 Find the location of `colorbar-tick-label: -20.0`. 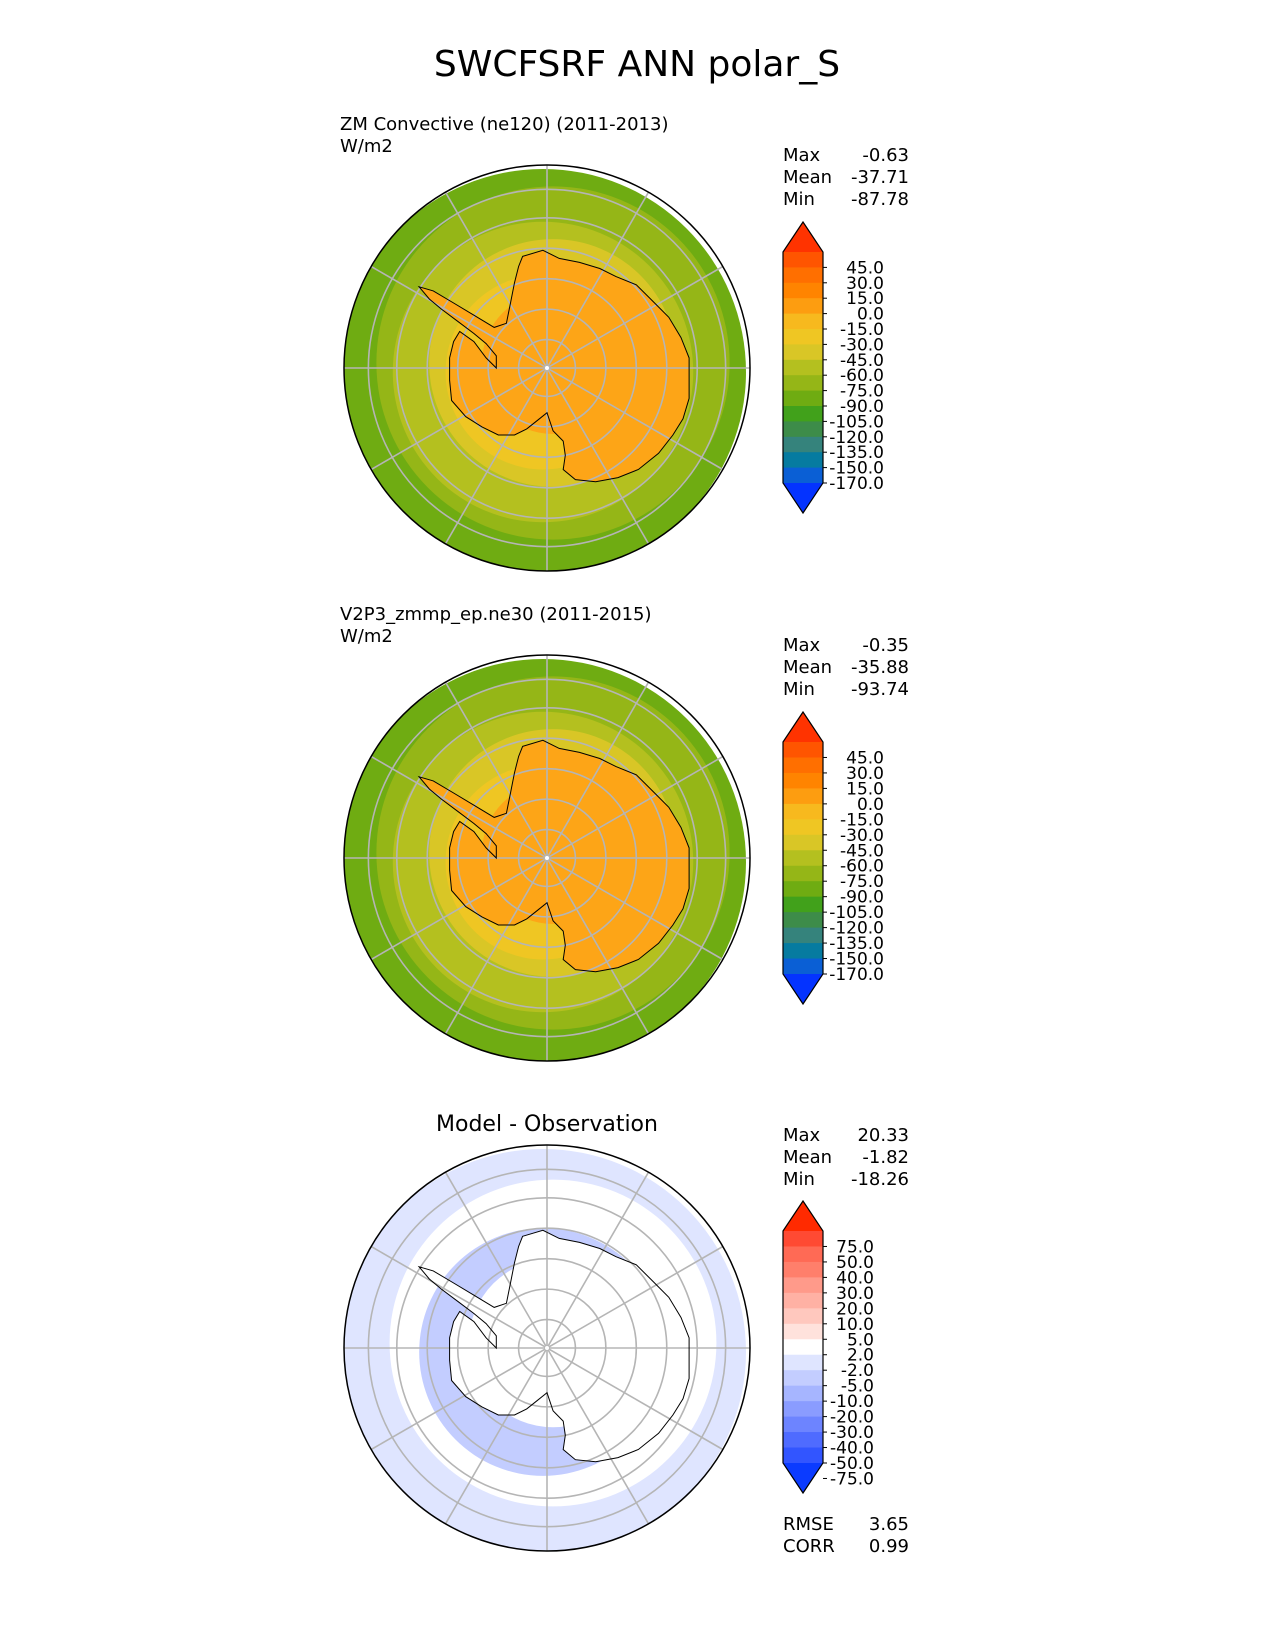

colorbar-tick-label: -20.0 is located at coordinates (852, 1418).